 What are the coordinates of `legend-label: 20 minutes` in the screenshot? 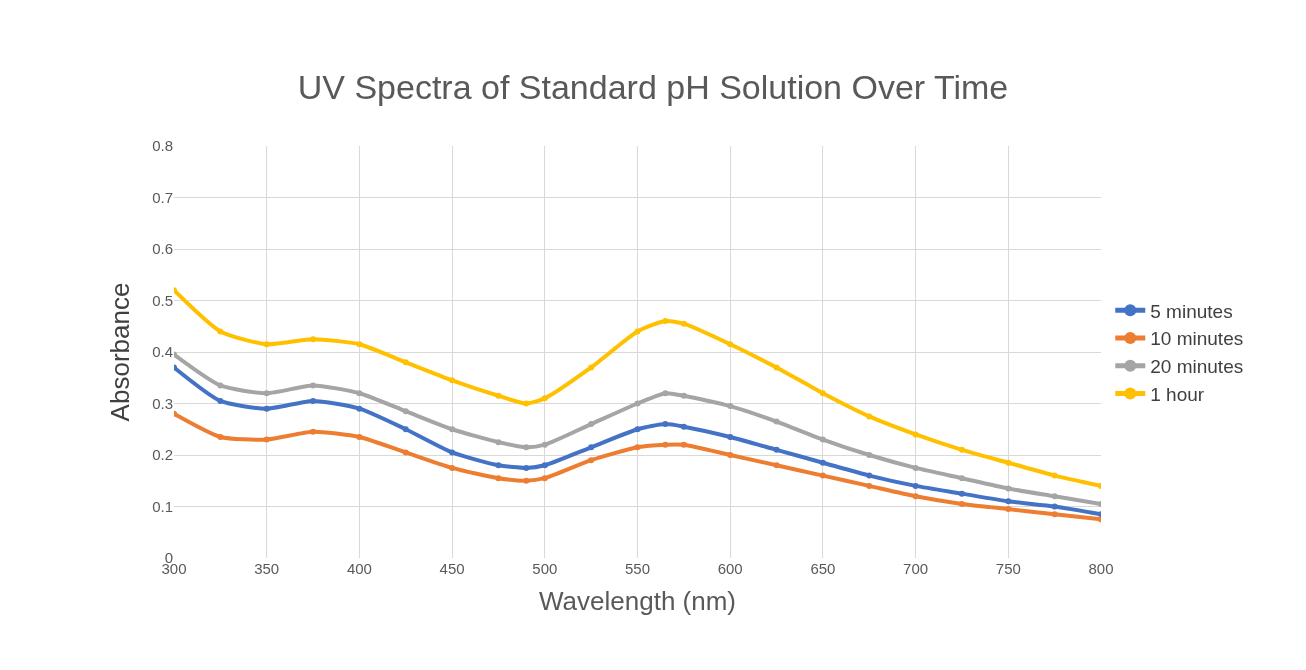 It's located at (1197, 367).